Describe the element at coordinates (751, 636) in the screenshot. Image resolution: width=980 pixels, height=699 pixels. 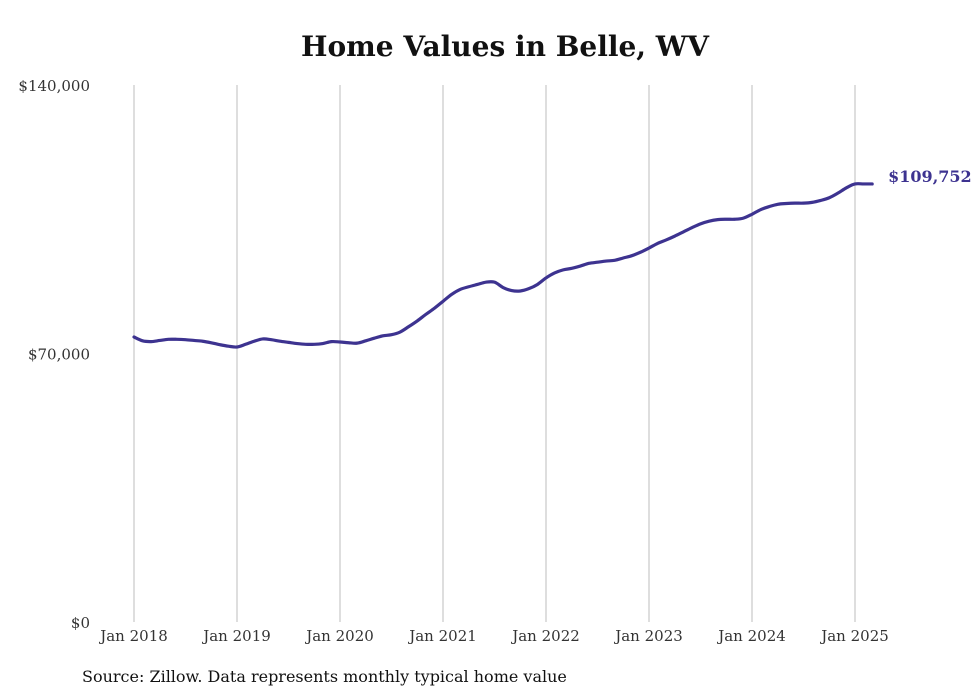
I see `x-tick-label: Jan 2024` at that location.